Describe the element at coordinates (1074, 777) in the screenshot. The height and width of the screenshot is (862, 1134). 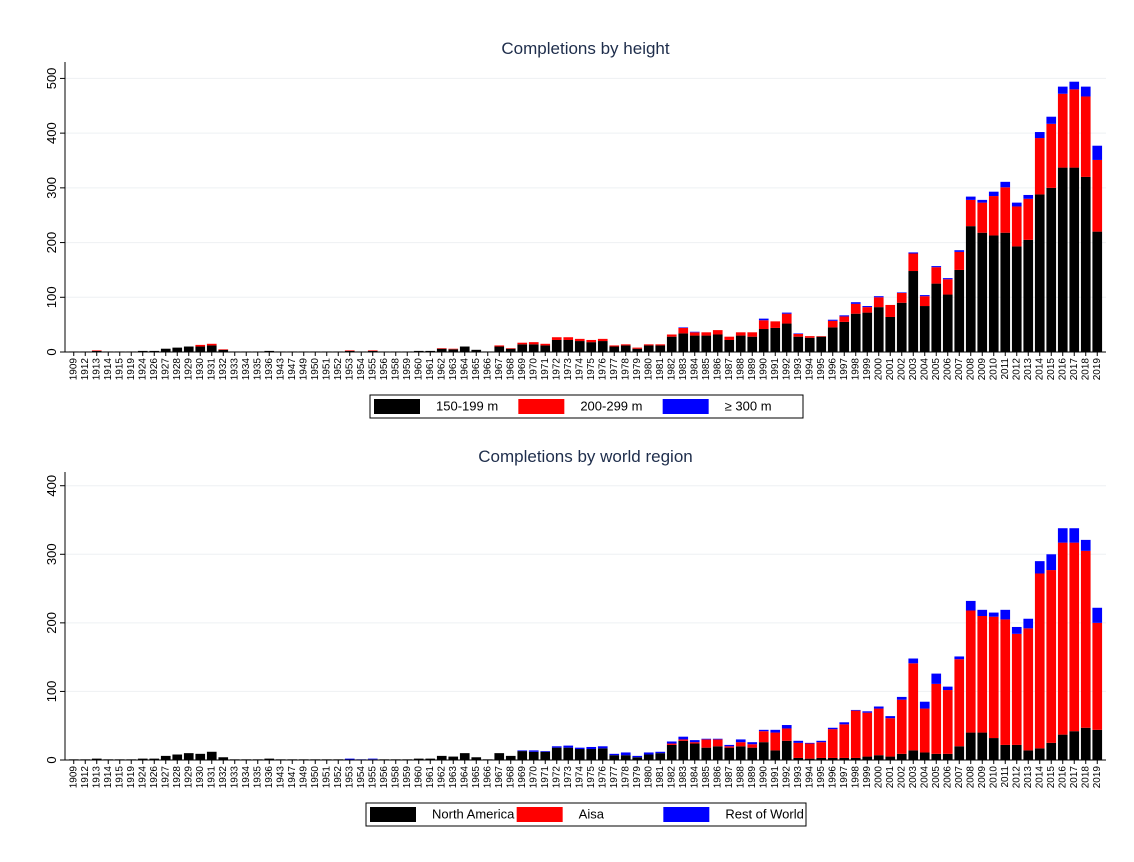
I see `x-tick-label: 2017` at that location.